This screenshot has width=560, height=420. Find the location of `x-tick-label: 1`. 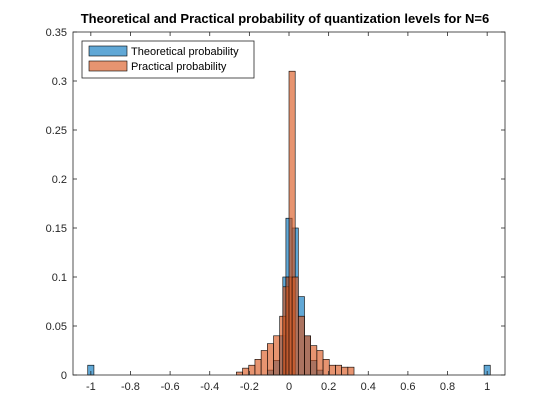

x-tick-label: 1 is located at coordinates (487, 387).